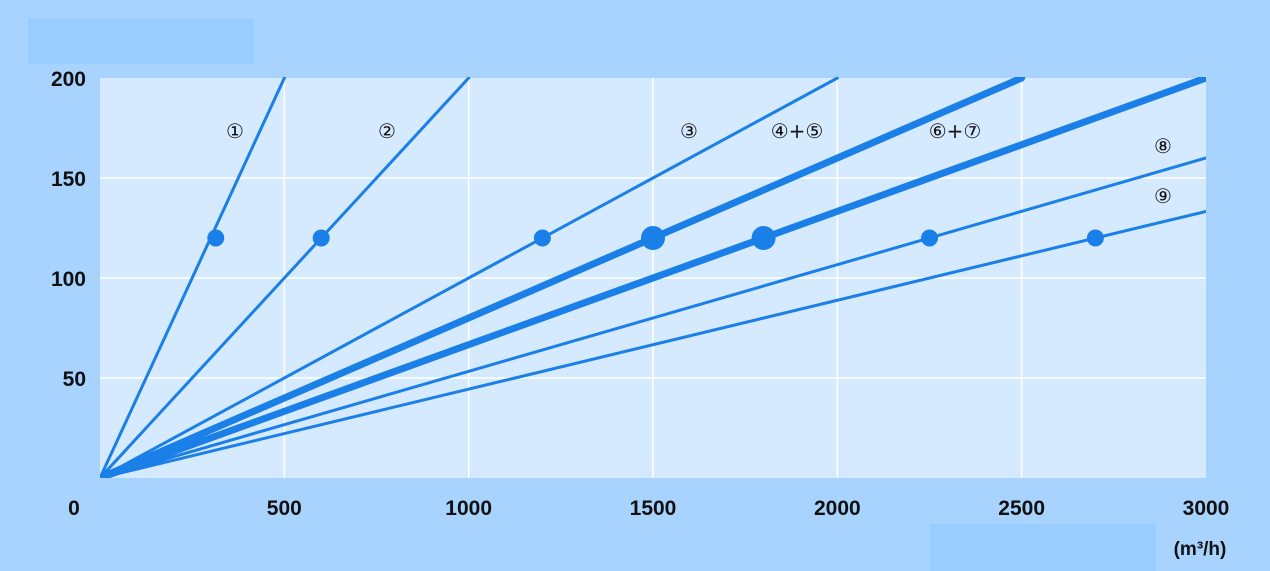 The width and height of the screenshot is (1270, 571). I want to click on x-tick-label: 1000, so click(468, 508).